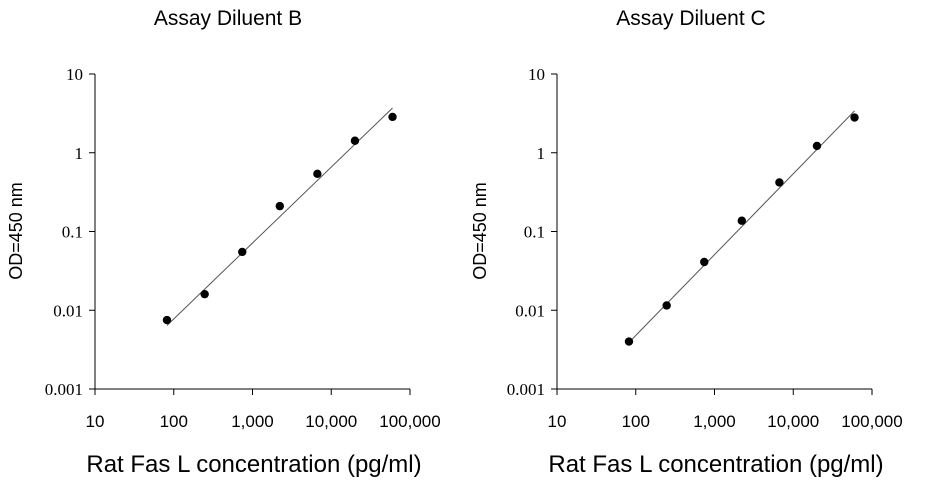 The image size is (926, 480). What do you see at coordinates (690, 18) in the screenshot?
I see `chart-title: Assay Diluent C` at bounding box center [690, 18].